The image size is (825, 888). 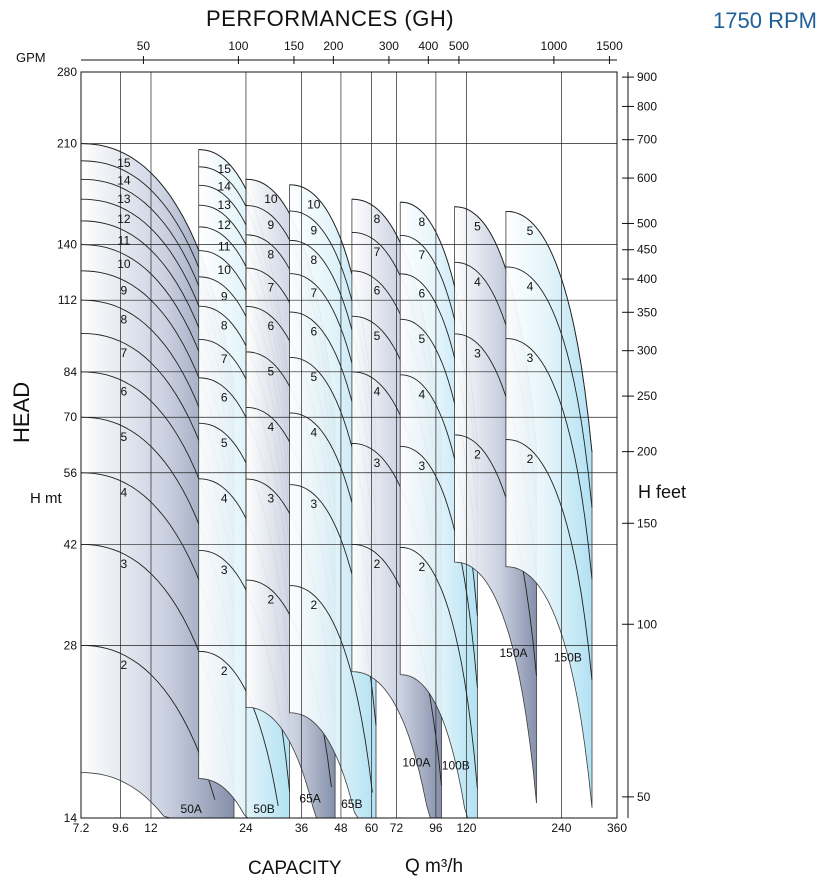 I want to click on y-tick-label: 28, so click(x=71, y=645).